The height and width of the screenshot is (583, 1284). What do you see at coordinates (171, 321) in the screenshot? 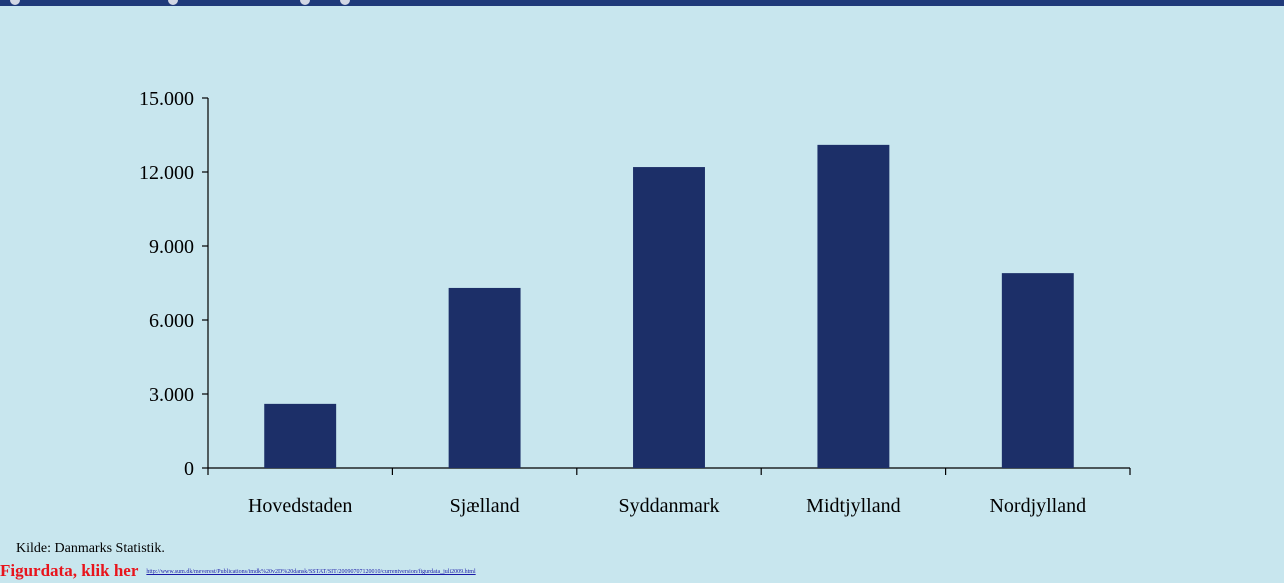
I see `y-tick-label: 6.000` at bounding box center [171, 321].